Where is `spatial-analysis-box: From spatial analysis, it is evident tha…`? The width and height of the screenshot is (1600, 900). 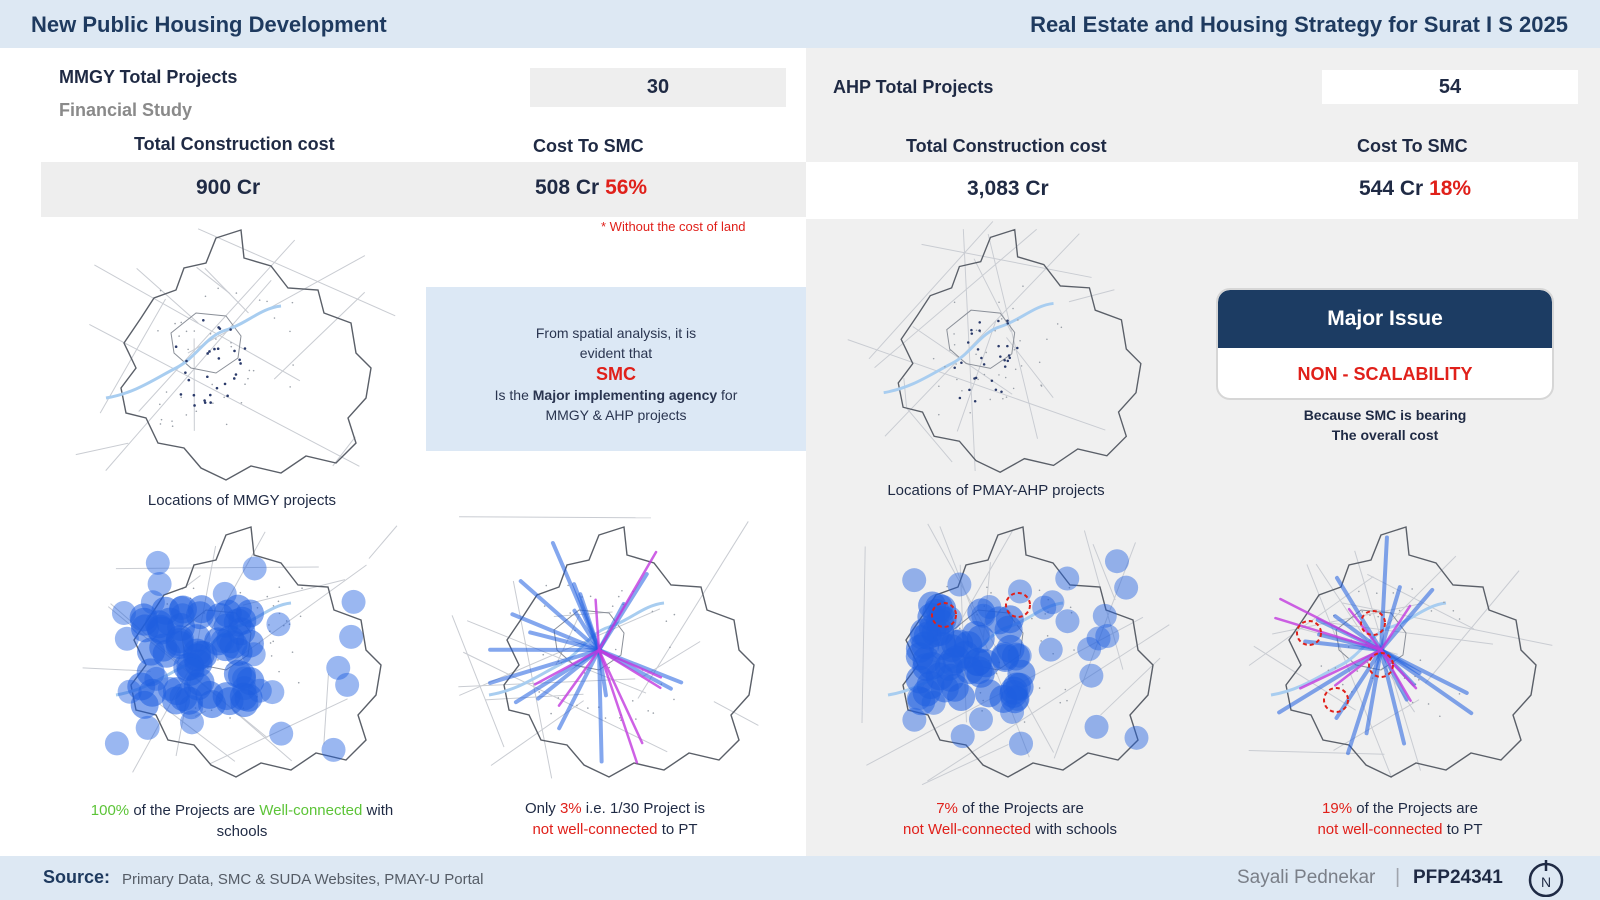
spatial-analysis-box: From spatial analysis, it is evident tha… is located at coordinates (616, 369).